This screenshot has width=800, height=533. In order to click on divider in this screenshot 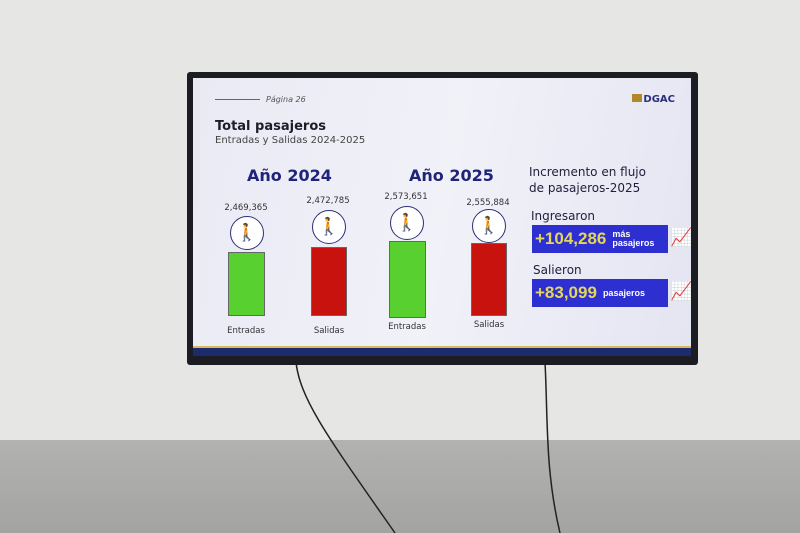, I will do `click(237, 99)`.